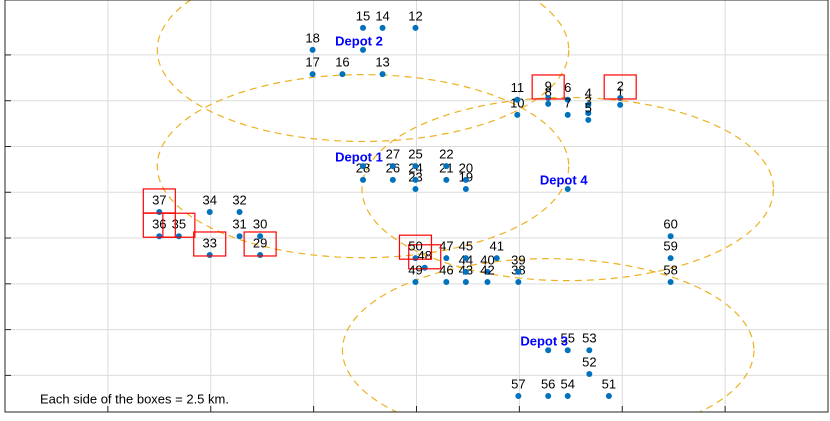  Describe the element at coordinates (382, 62) in the screenshot. I see `node-label: 13` at that location.